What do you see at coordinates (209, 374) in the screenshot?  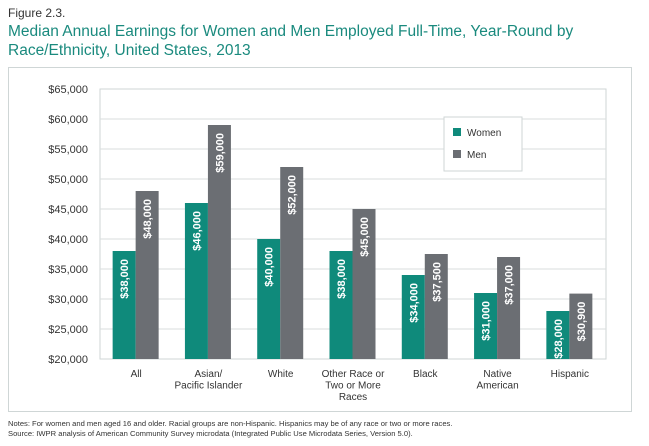 I see `x-tick-label: Asian/` at bounding box center [209, 374].